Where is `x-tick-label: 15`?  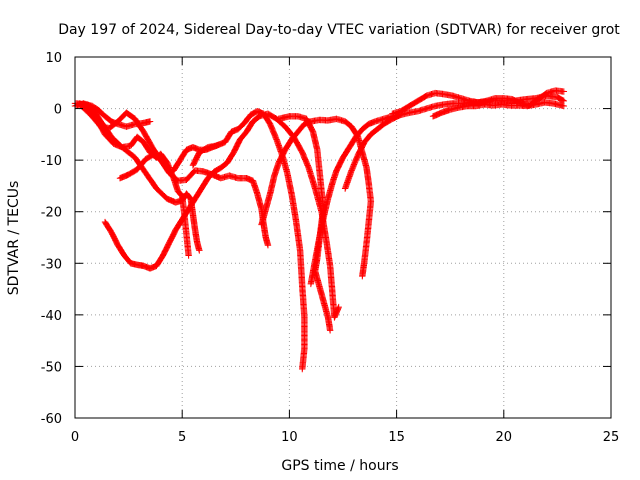 x-tick-label: 15 is located at coordinates (396, 437).